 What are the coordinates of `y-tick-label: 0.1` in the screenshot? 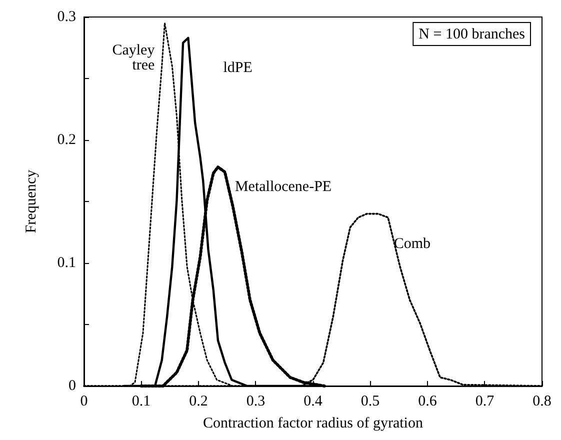 It's located at (66, 263).